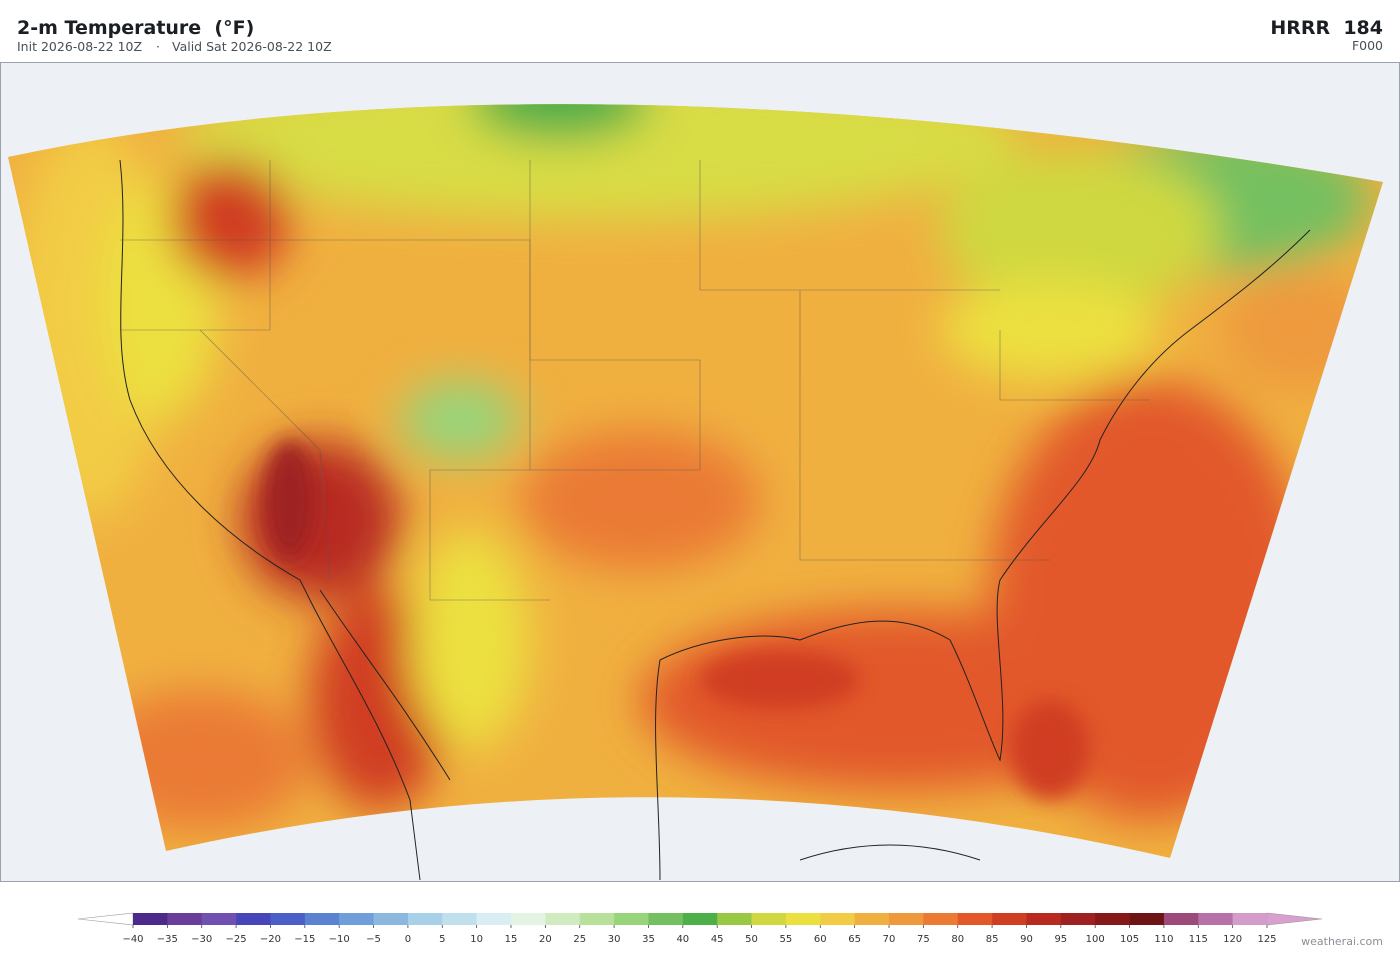 This screenshot has width=1400, height=960. I want to click on model-name: HRRR 184, so click(1326, 28).